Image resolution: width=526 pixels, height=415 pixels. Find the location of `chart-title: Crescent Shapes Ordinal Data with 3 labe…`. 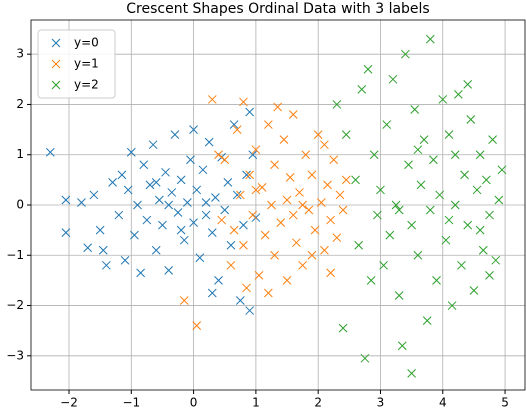

chart-title: Crescent Shapes Ordinal Data with 3 labe… is located at coordinates (277, 9).